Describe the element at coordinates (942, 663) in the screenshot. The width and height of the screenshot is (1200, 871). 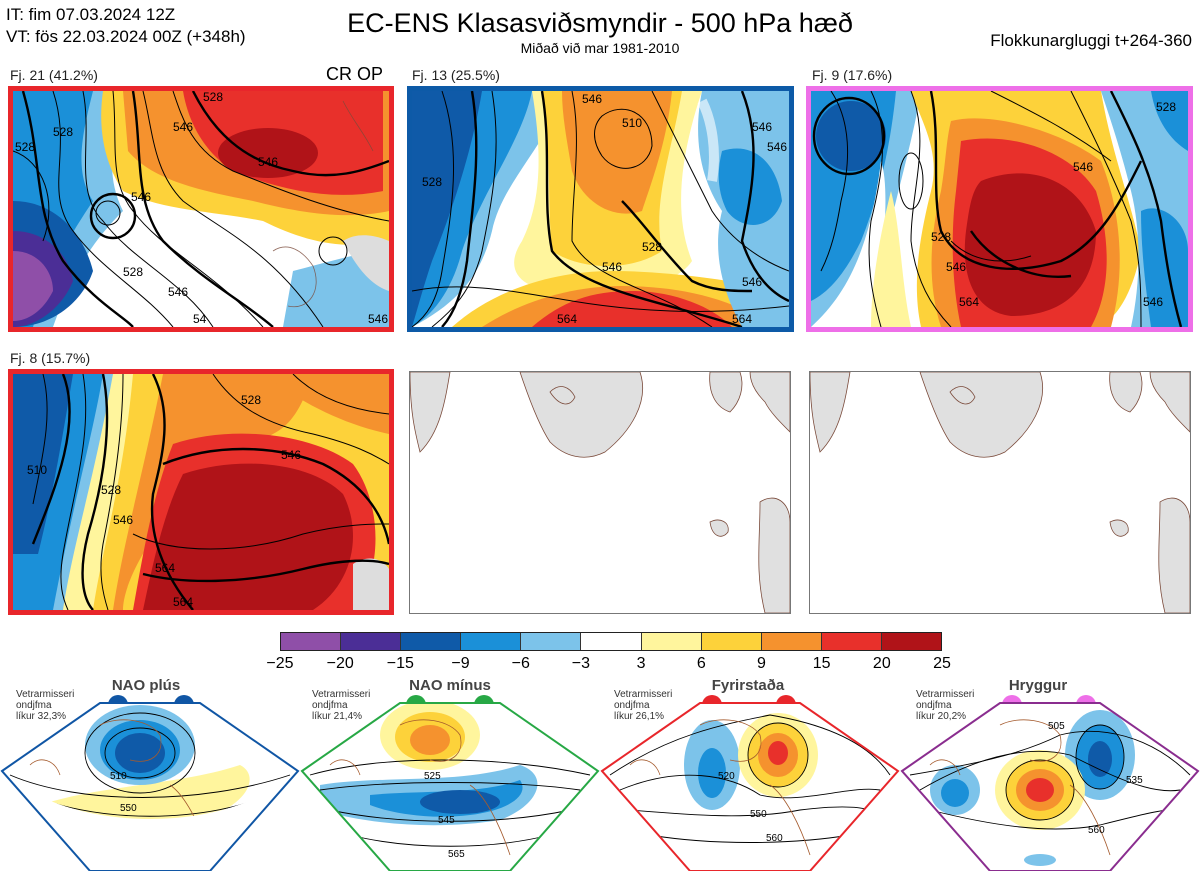
I see `colorbar-tick-label: 25` at that location.